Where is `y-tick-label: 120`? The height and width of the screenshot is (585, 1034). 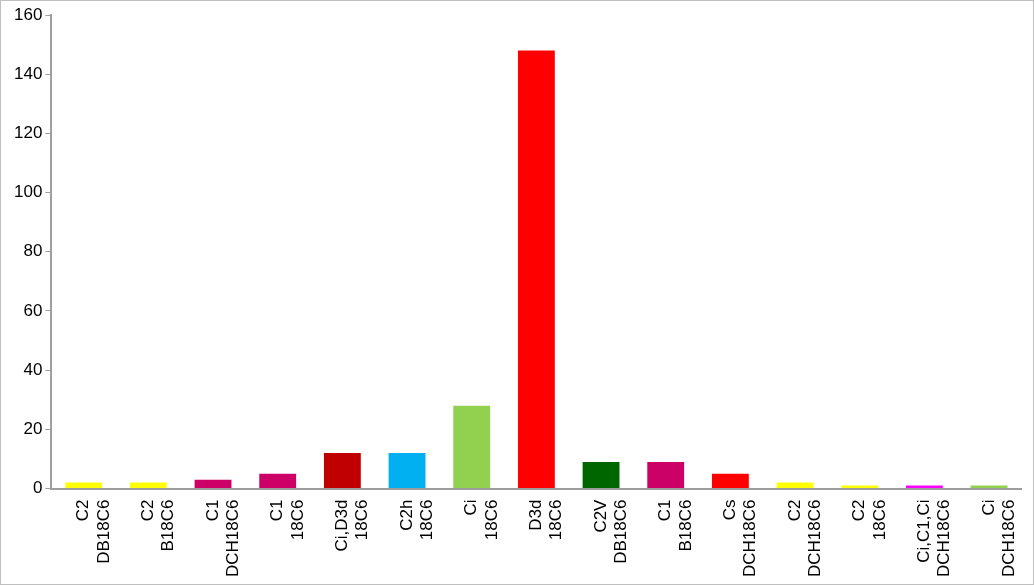 y-tick-label: 120 is located at coordinates (28, 133).